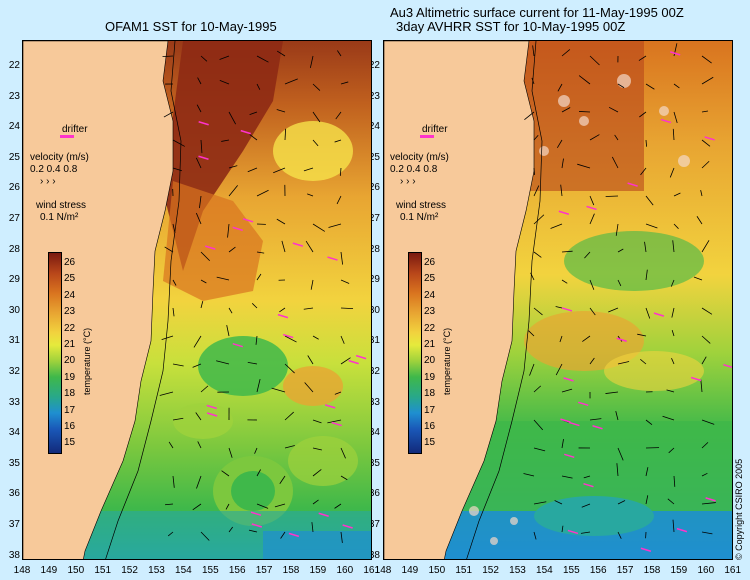 The width and height of the screenshot is (750, 580). What do you see at coordinates (414, 169) in the screenshot?
I see `right-velocity-values: 0.2 0.4 0.8` at bounding box center [414, 169].